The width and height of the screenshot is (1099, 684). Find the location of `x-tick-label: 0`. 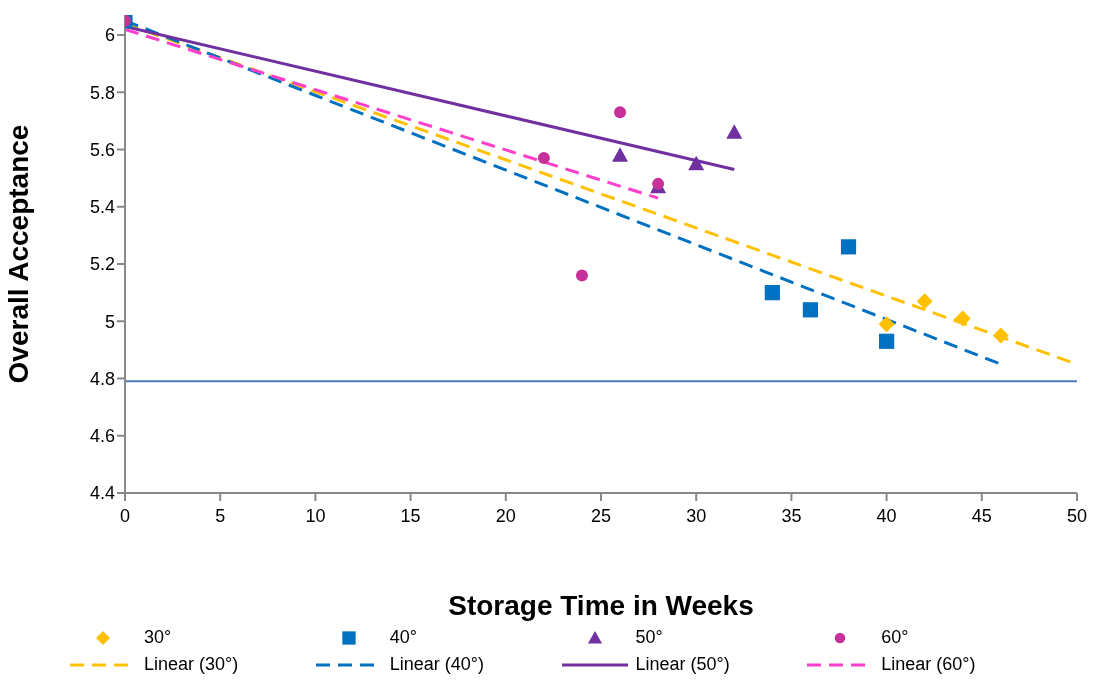

x-tick-label: 0 is located at coordinates (125, 515).